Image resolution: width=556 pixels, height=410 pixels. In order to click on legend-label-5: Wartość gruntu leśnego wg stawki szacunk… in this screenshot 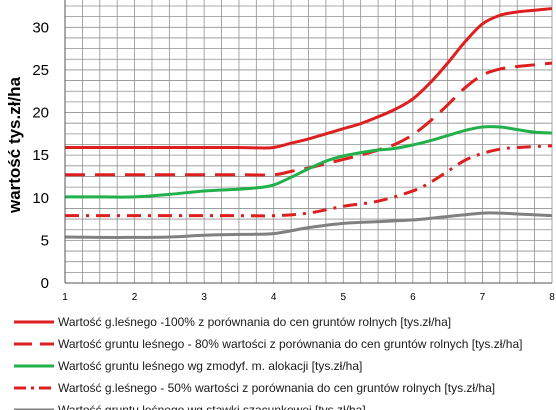, I will do `click(212, 406)`.